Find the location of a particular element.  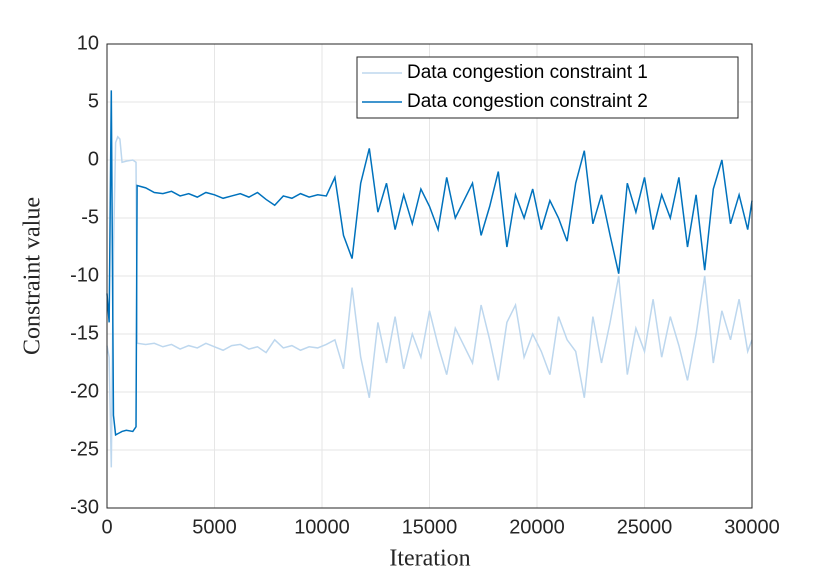

y-tick-label: -10 is located at coordinates (84, 275).